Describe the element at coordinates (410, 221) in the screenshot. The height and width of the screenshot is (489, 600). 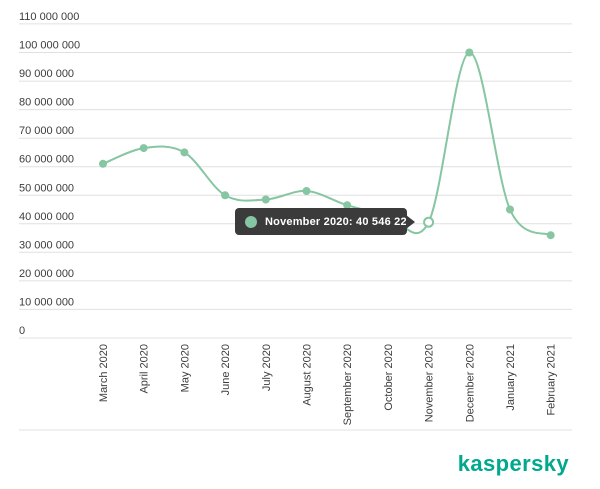
I see `tooltip-arrow-icon` at that location.